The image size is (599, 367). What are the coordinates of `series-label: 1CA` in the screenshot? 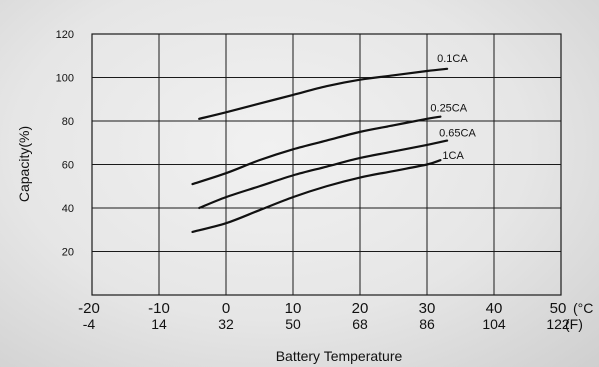 It's located at (453, 156).